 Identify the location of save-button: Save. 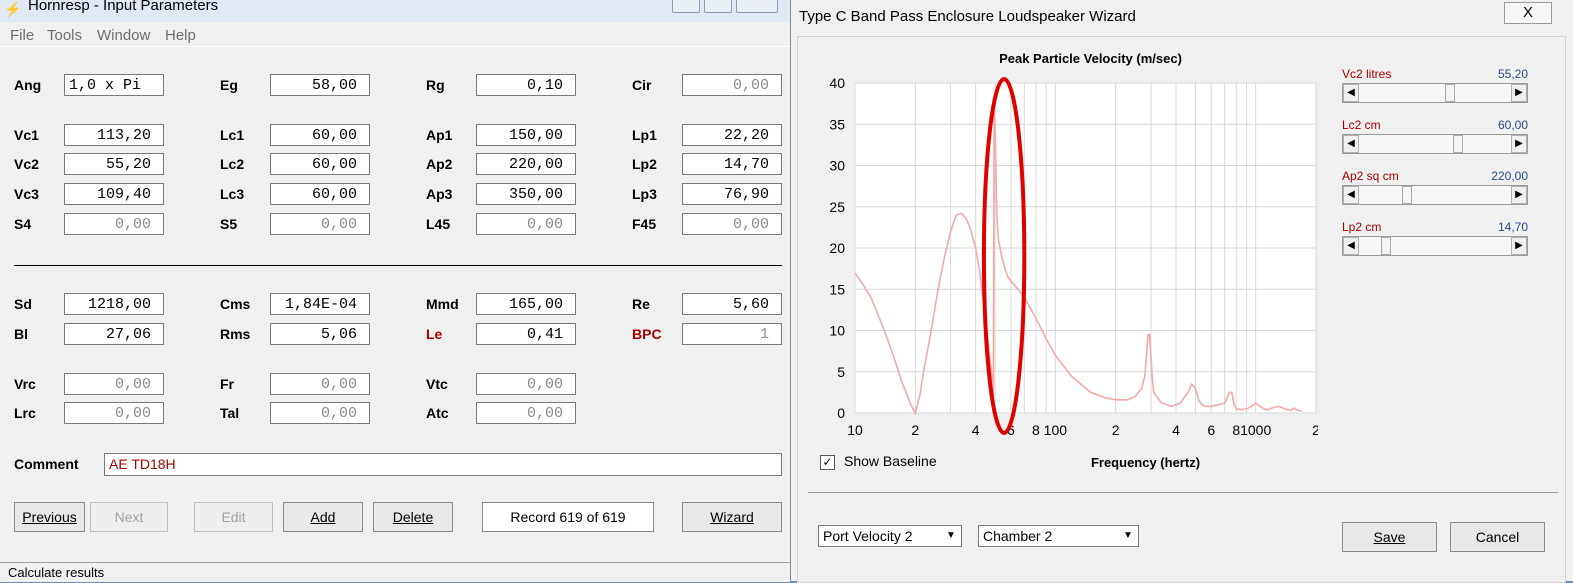
(1389, 537).